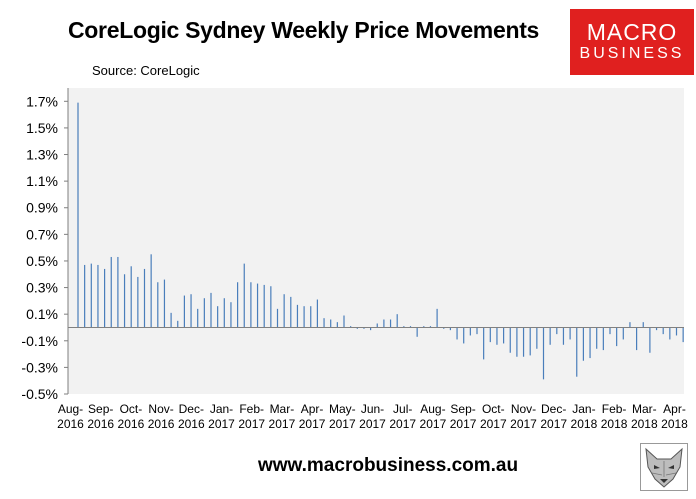 The width and height of the screenshot is (696, 499). Describe the element at coordinates (42, 314) in the screenshot. I see `y-tick-label: 0.1%` at that location.